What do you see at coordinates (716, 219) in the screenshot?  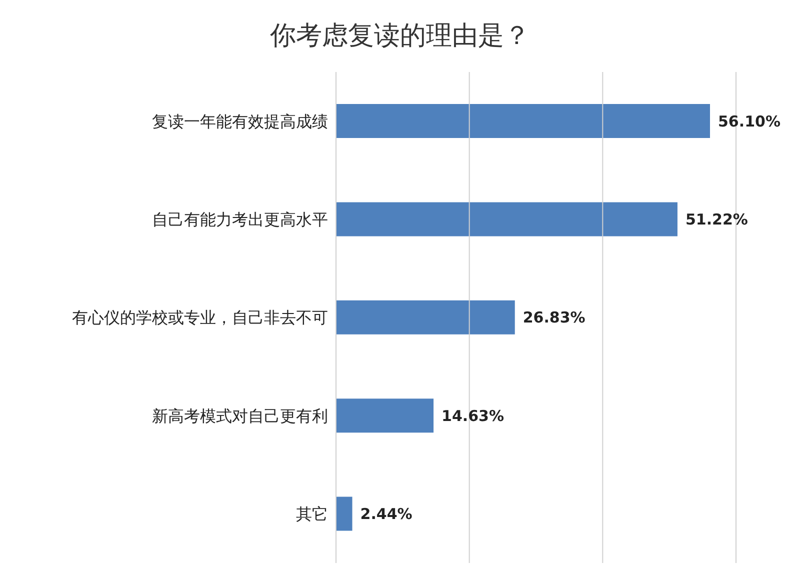 I see `data-label: 51.22%` at bounding box center [716, 219].